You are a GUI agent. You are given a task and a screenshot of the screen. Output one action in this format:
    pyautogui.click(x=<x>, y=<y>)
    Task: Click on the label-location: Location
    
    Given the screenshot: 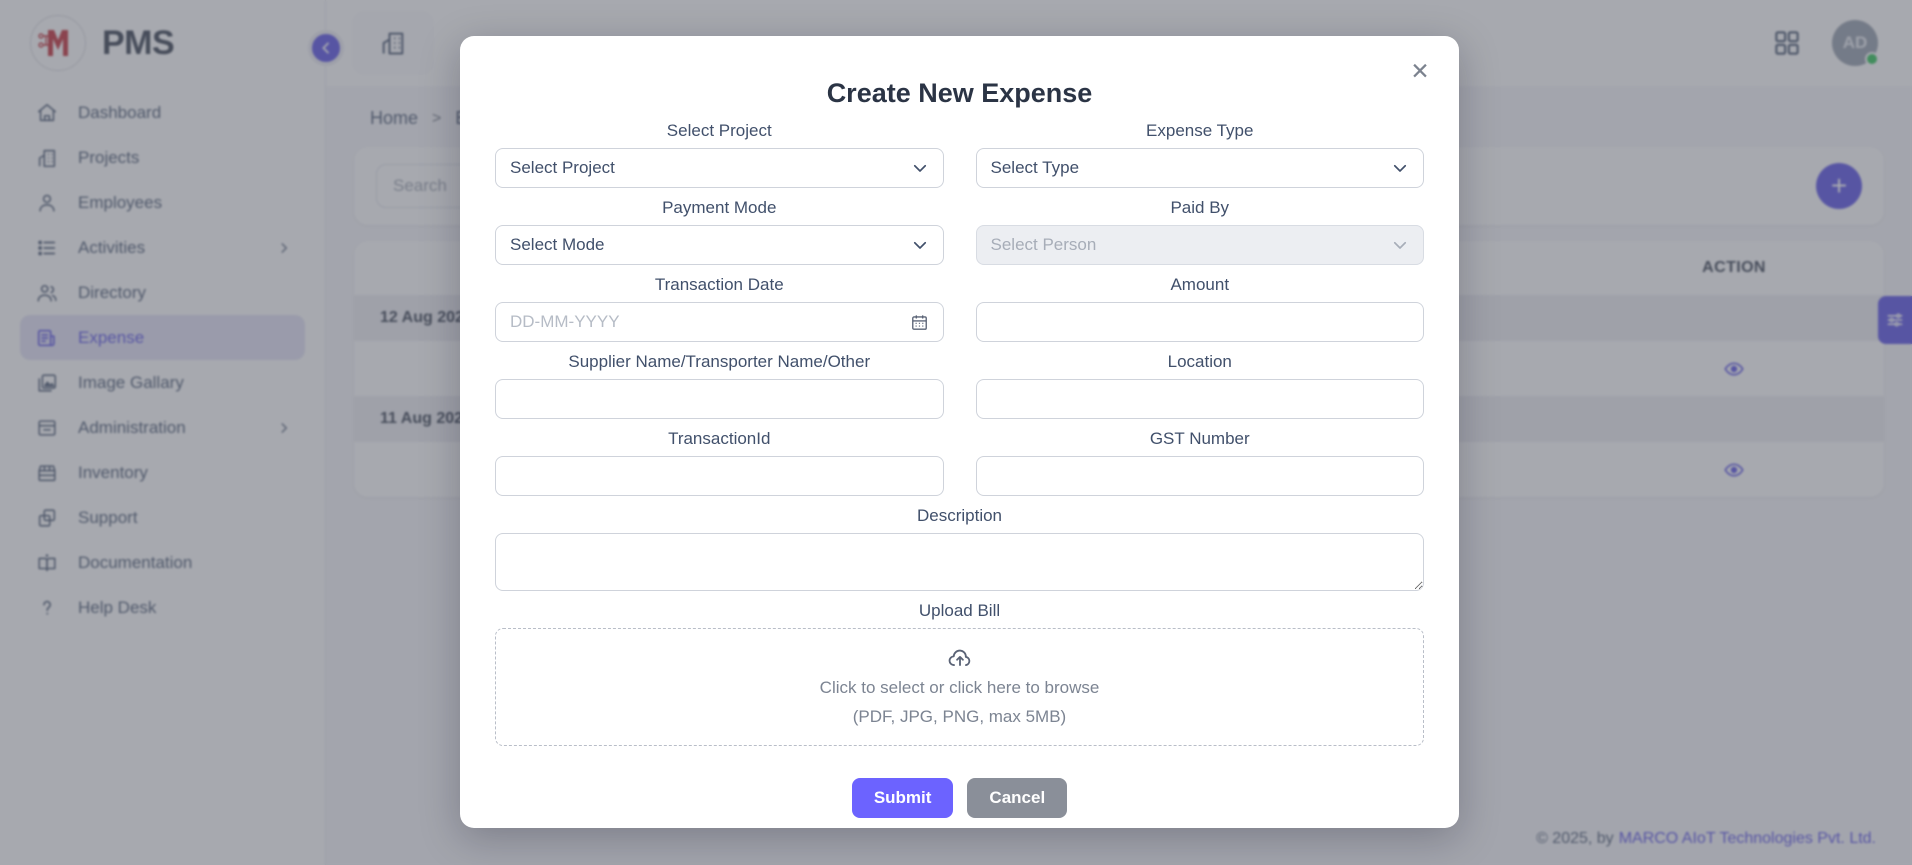 What is the action you would take?
    pyautogui.click(x=1199, y=361)
    